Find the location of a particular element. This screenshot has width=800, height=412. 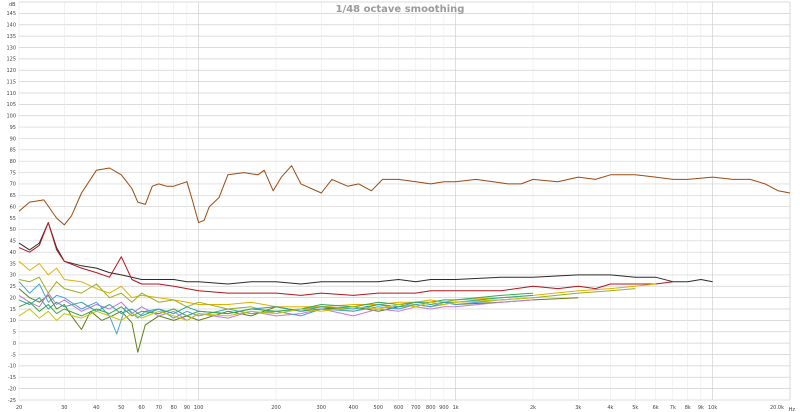

x-tick-label: 400 is located at coordinates (354, 408).